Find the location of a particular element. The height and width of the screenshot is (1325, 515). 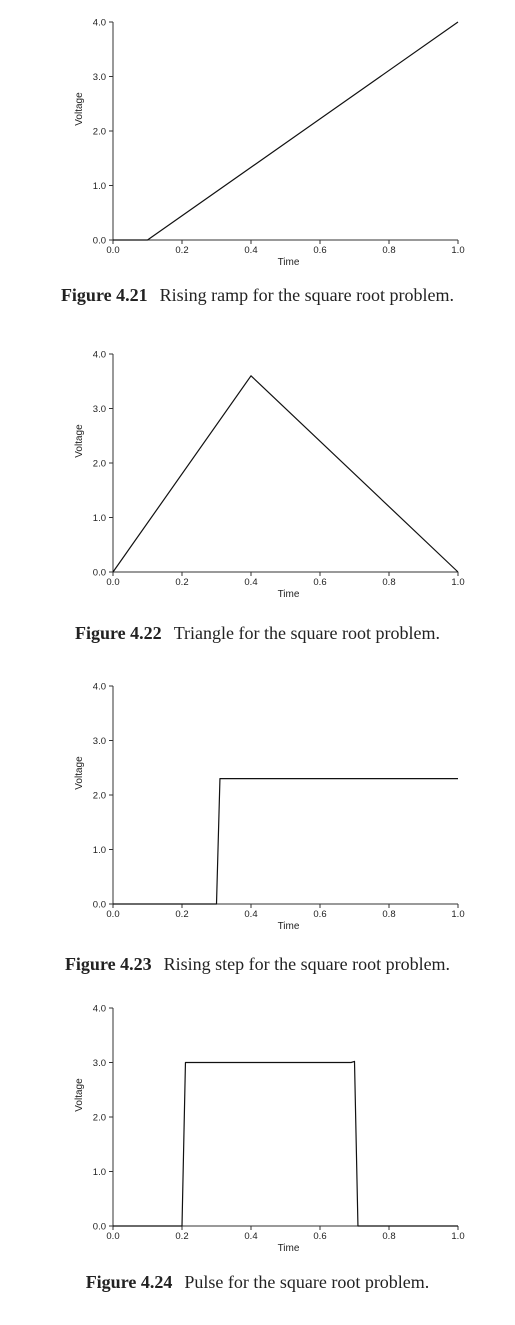

caption-text: Pulse for the square root problem. is located at coordinates (307, 1282).